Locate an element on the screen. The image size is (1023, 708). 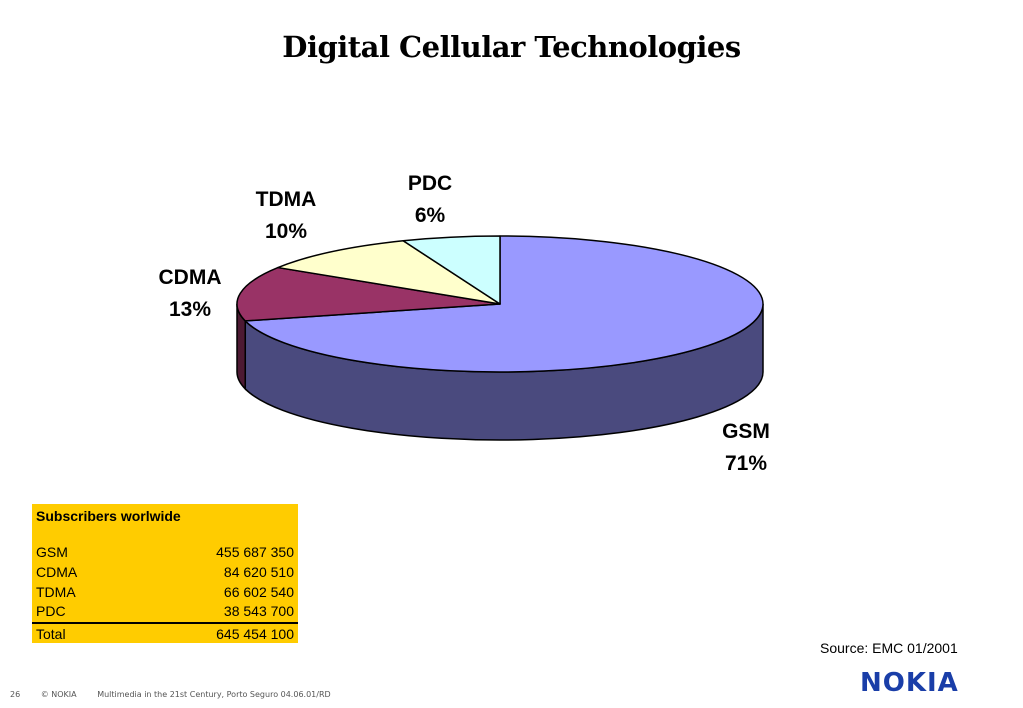
table-cell-value: 38 543 700 is located at coordinates (258, 611).